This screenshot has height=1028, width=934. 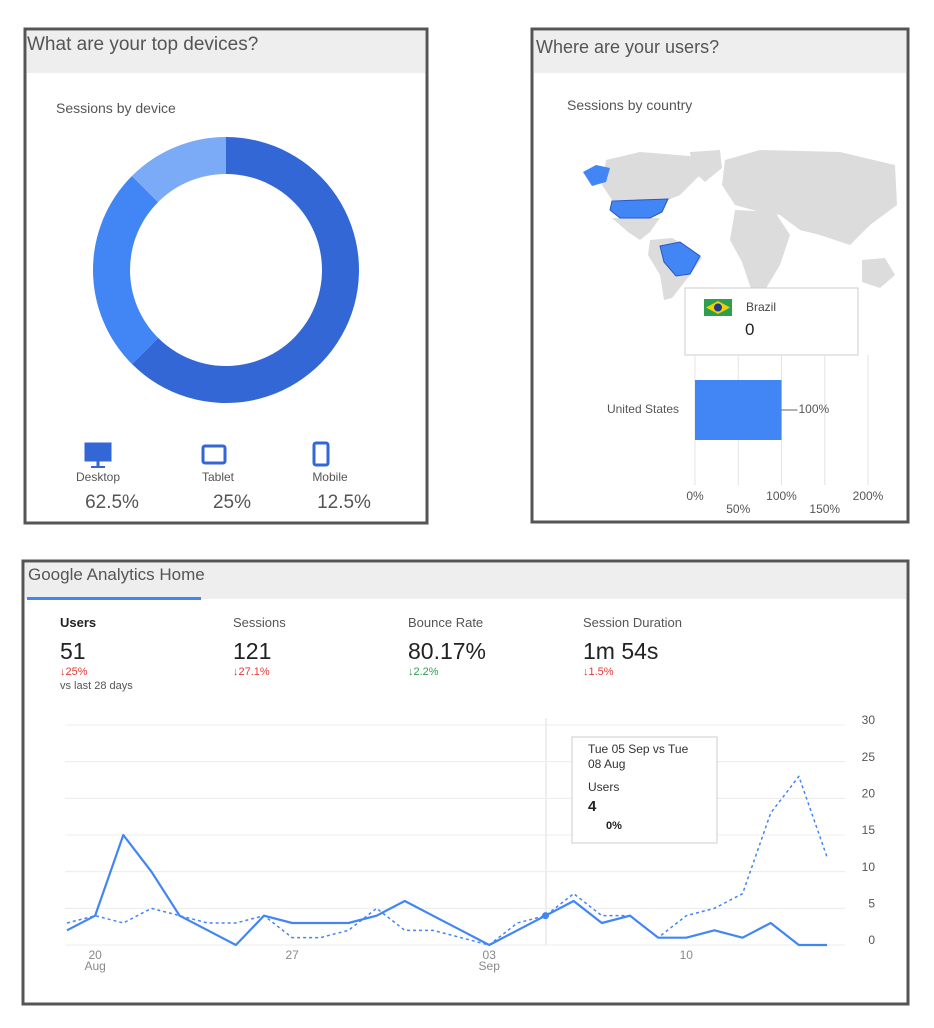 I want to click on y-tick-label: 30, so click(x=869, y=720).